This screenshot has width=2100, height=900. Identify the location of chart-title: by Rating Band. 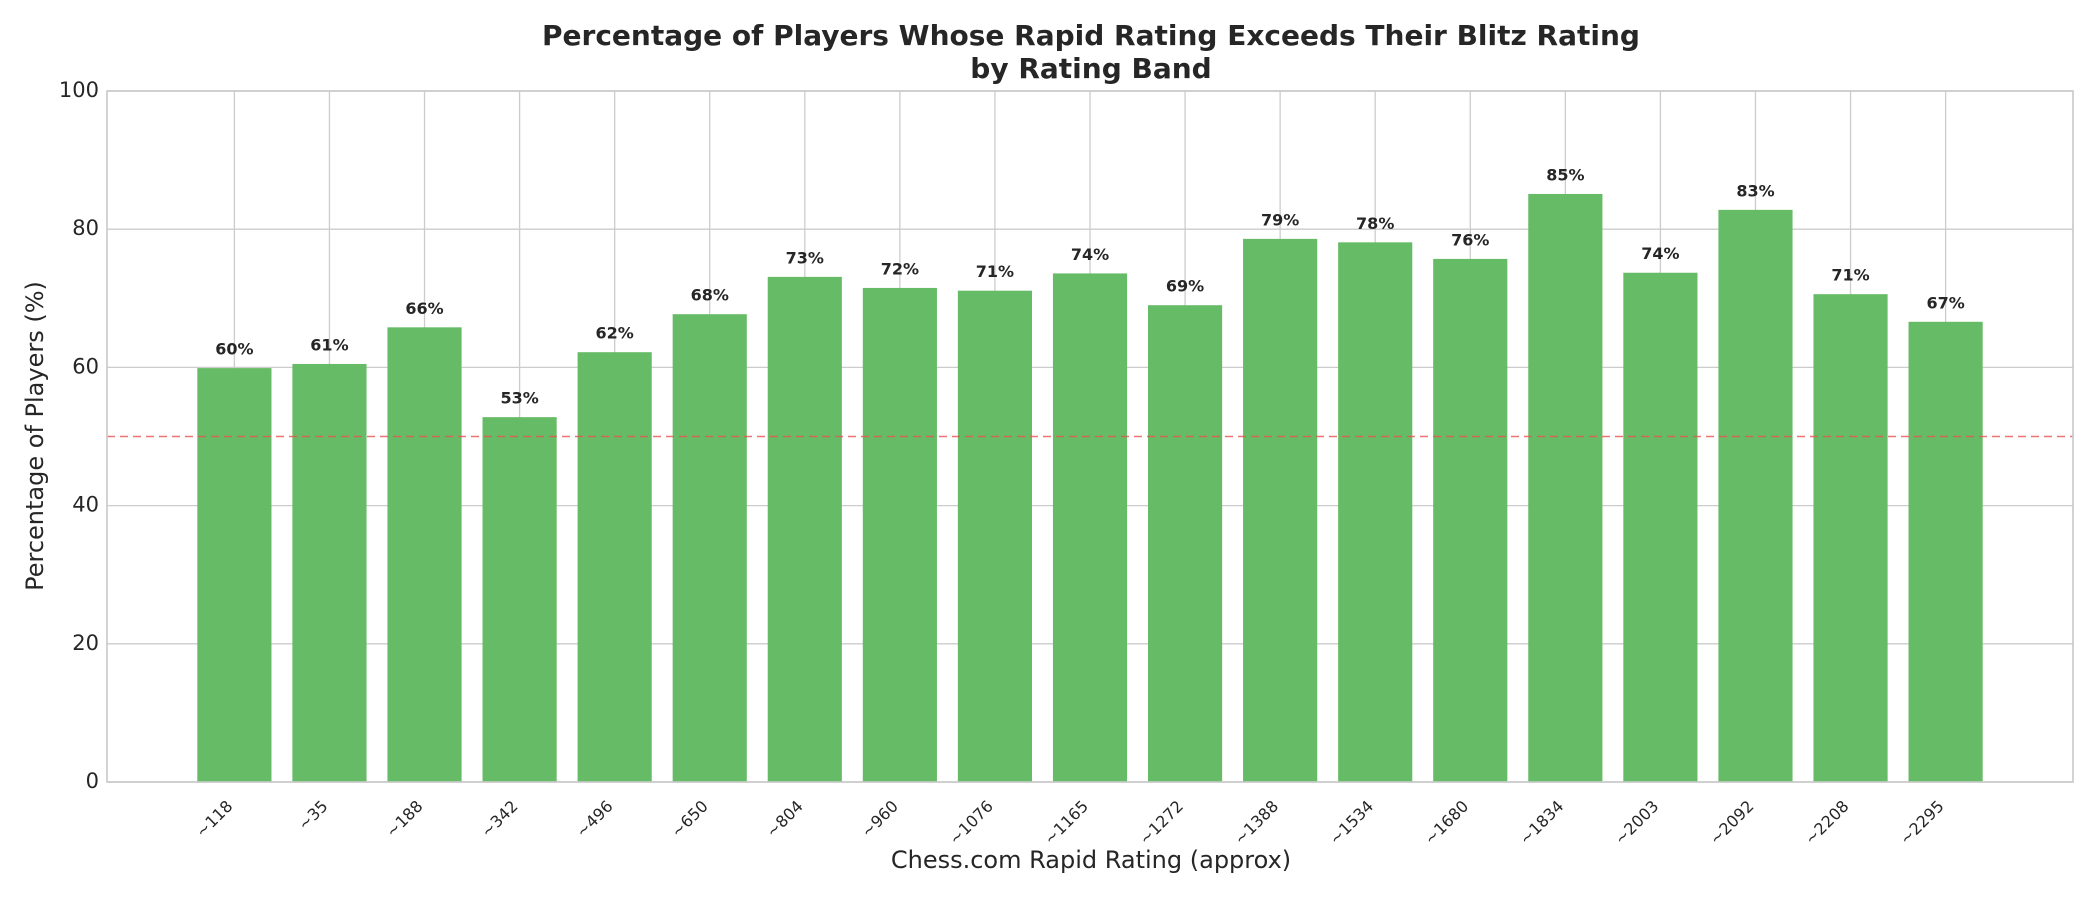
(1090, 68).